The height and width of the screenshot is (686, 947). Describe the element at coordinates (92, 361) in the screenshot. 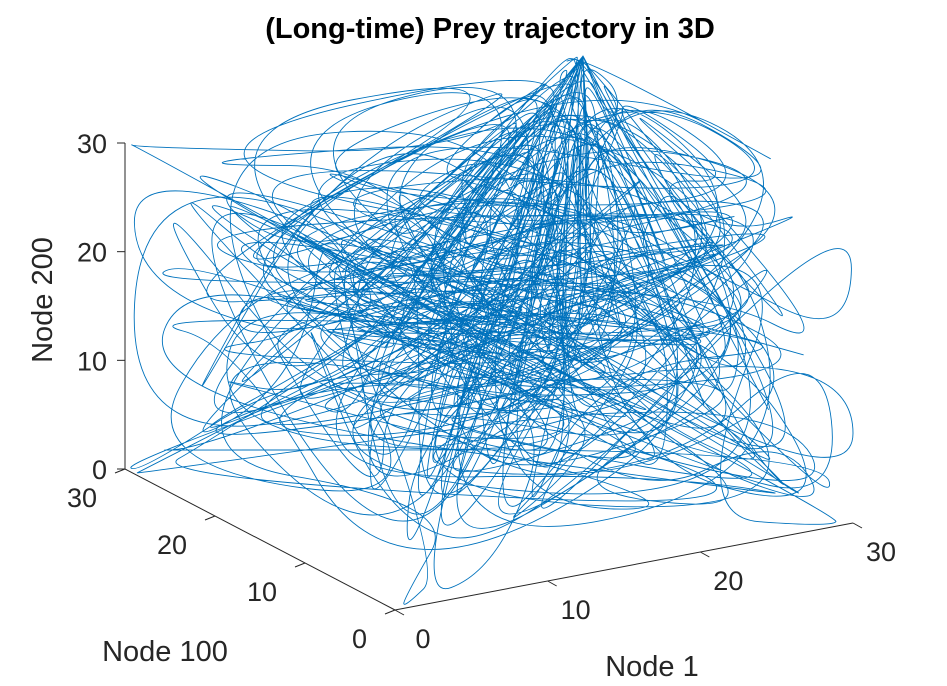

I see `z-tick-label: 10` at that location.